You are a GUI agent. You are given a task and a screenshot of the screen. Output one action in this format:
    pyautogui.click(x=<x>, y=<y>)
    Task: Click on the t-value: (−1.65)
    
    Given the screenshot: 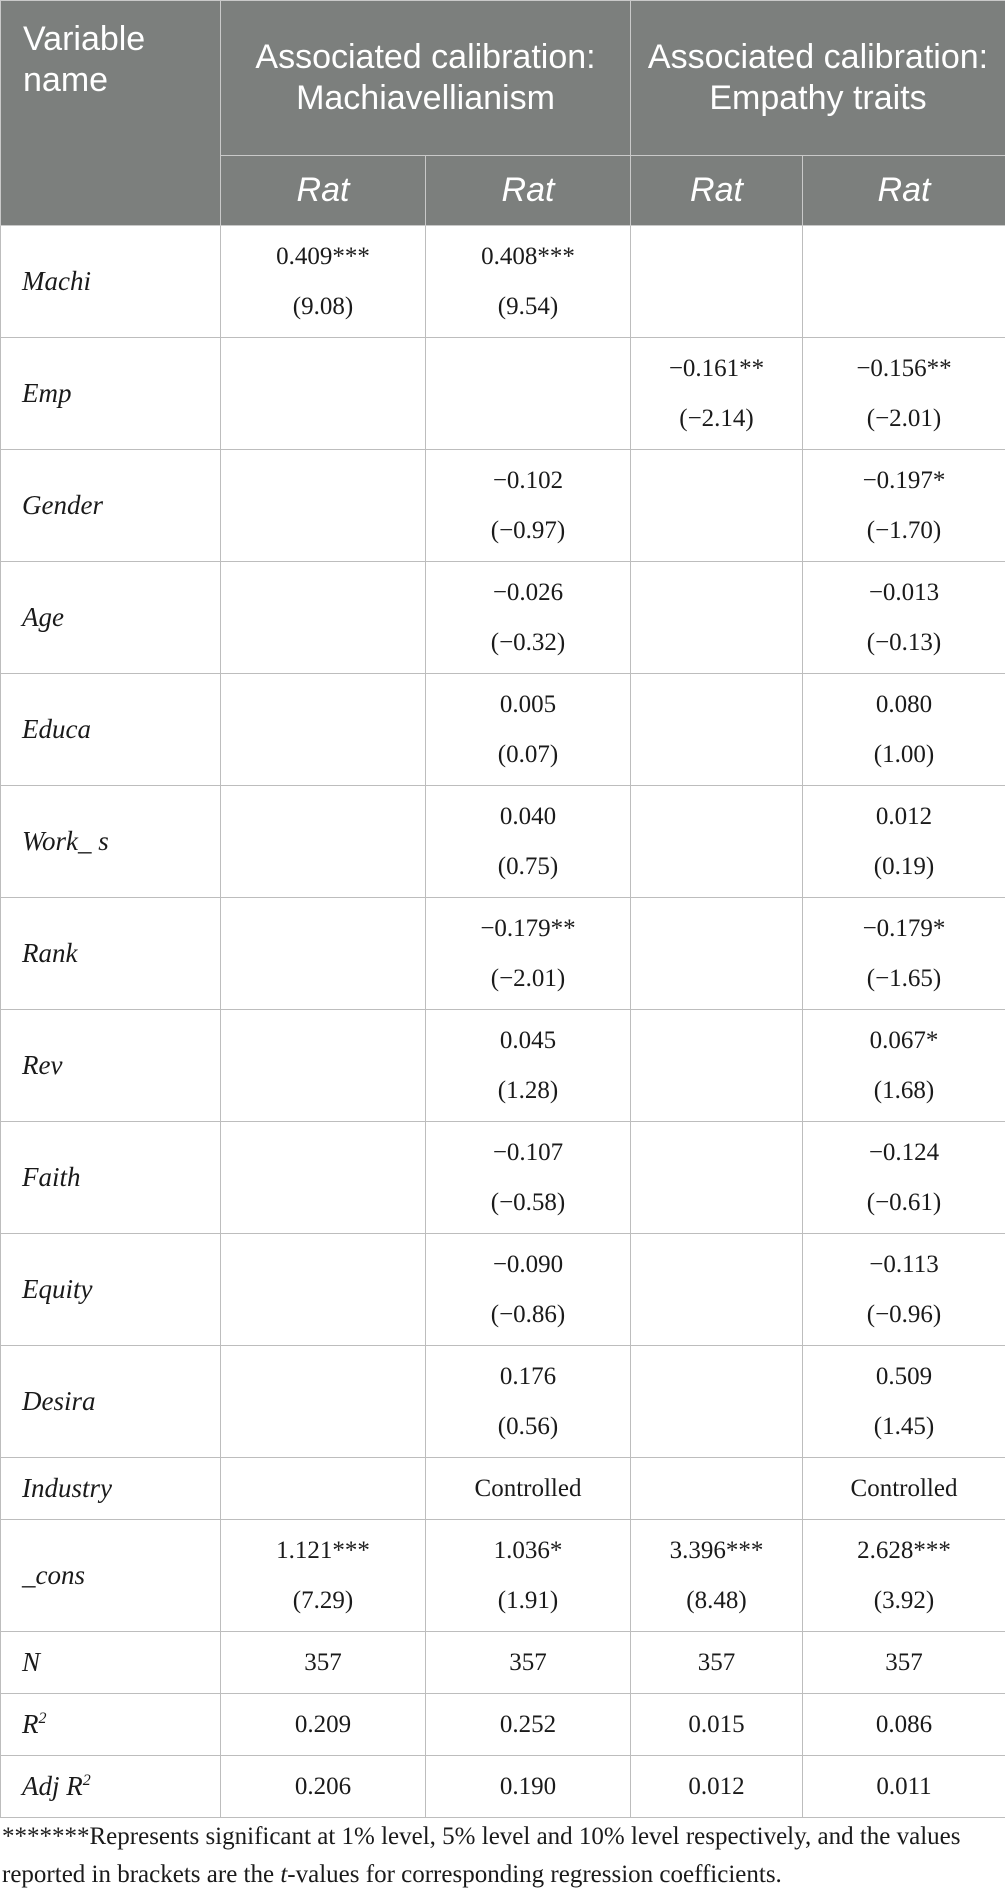 What is the action you would take?
    pyautogui.click(x=904, y=978)
    